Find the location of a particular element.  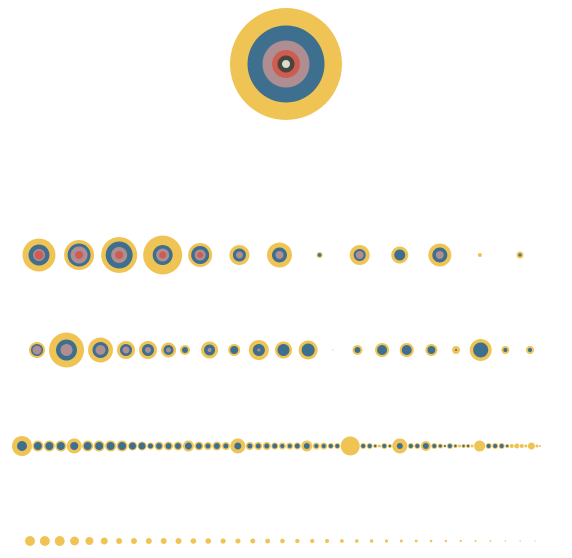

circle-l4-n19-ring2 is located at coordinates (216, 446).